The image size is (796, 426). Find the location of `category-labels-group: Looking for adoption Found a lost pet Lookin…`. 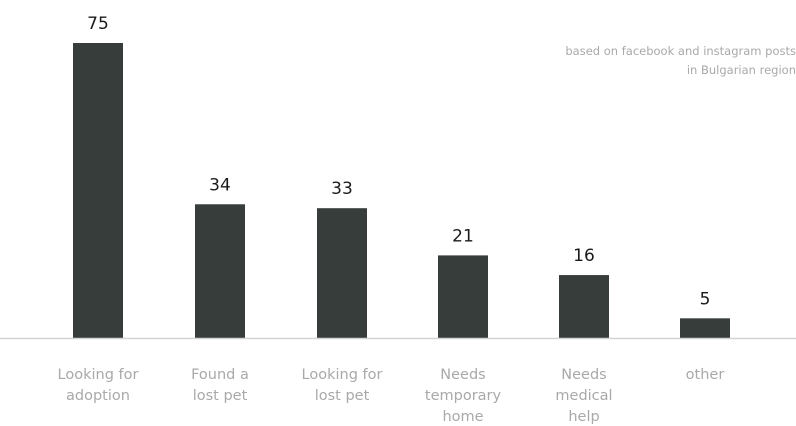

category-labels-group: Looking for adoption Found a lost pet Lookin… is located at coordinates (391, 396).